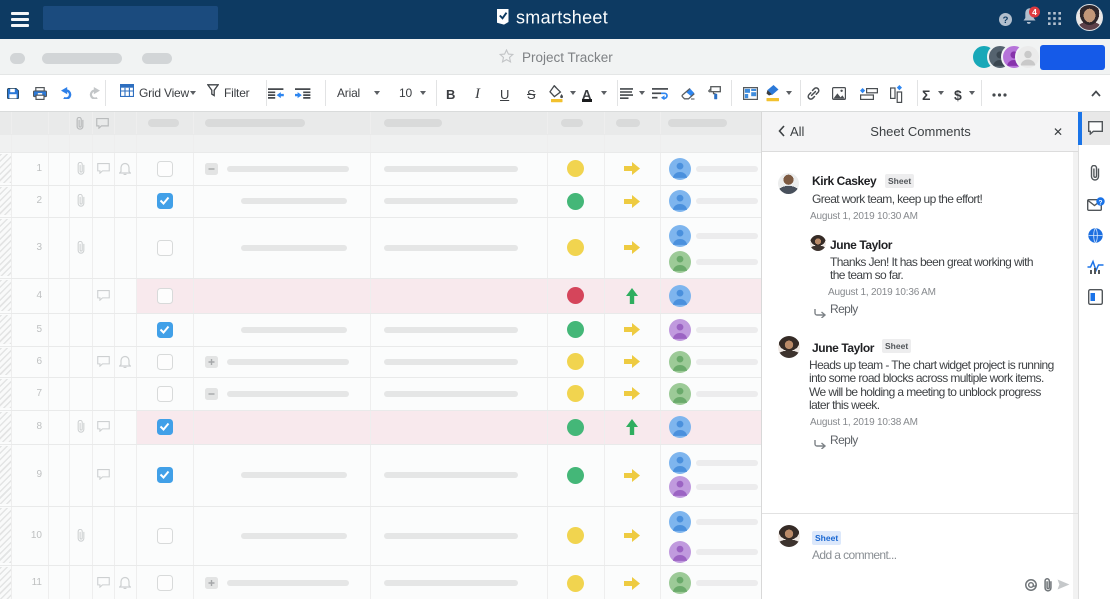 This screenshot has width=1110, height=599. What do you see at coordinates (1034, 12) in the screenshot?
I see `svg-text: 4` at bounding box center [1034, 12].